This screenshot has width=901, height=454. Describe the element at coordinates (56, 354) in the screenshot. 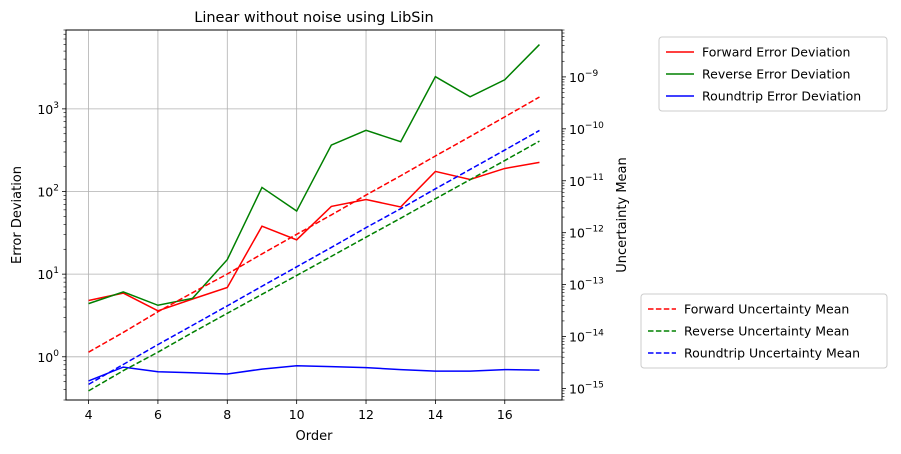

I see `tick-exponent: 0` at that location.